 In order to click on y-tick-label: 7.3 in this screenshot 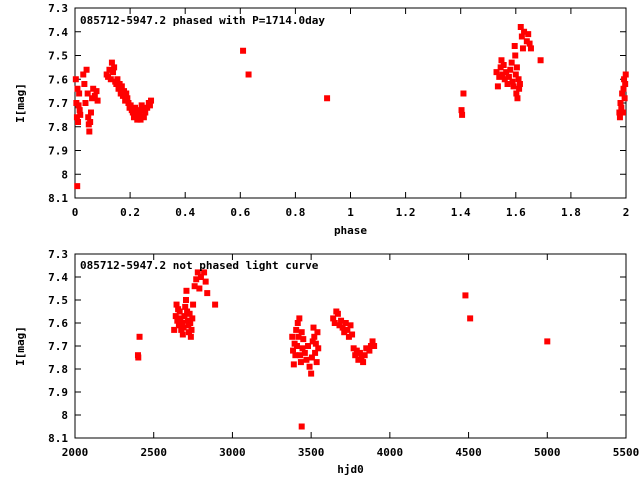, I will do `click(58, 254)`.